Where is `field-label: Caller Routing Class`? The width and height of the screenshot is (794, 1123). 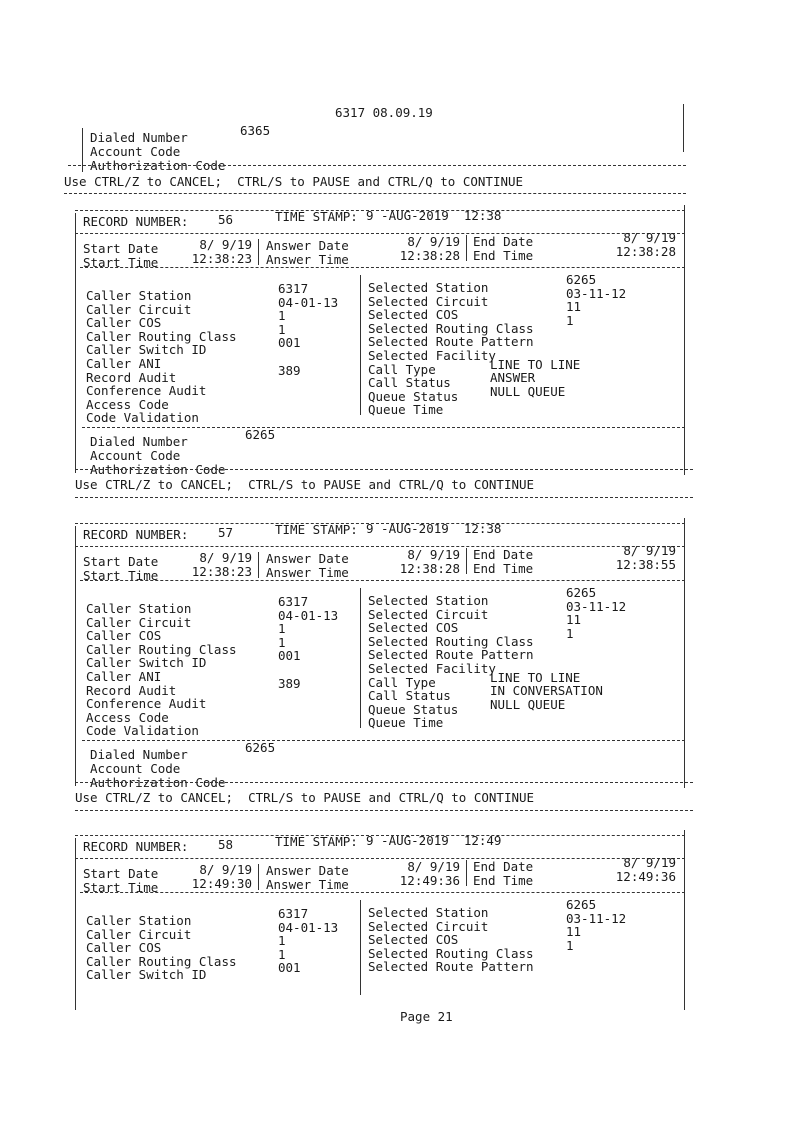 field-label: Caller Routing Class is located at coordinates (161, 961).